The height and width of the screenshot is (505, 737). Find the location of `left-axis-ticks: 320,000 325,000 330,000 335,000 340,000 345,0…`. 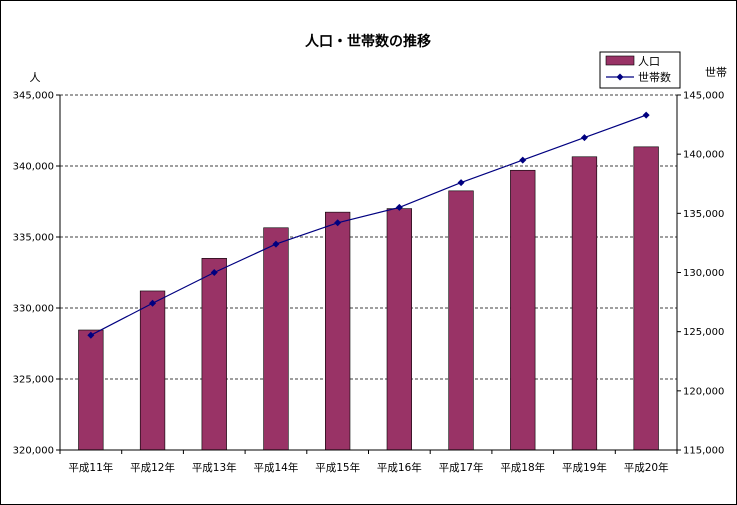

left-axis-ticks: 320,000 325,000 330,000 335,000 340,000 345,0… is located at coordinates (36, 274).